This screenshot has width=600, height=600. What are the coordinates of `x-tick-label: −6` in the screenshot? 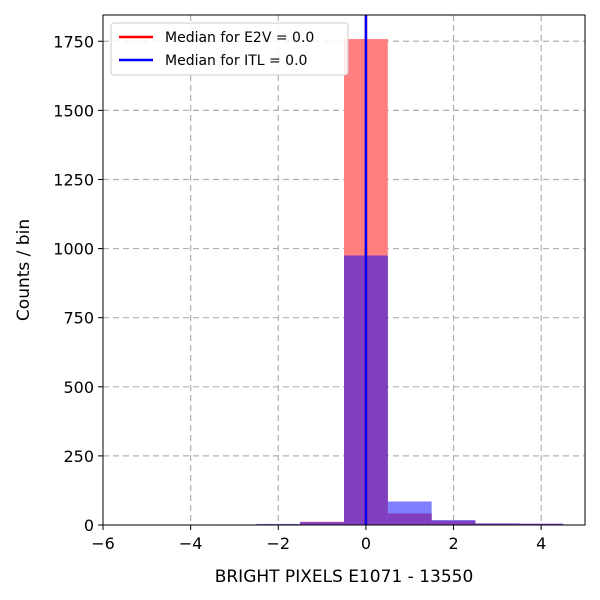 It's located at (103, 543).